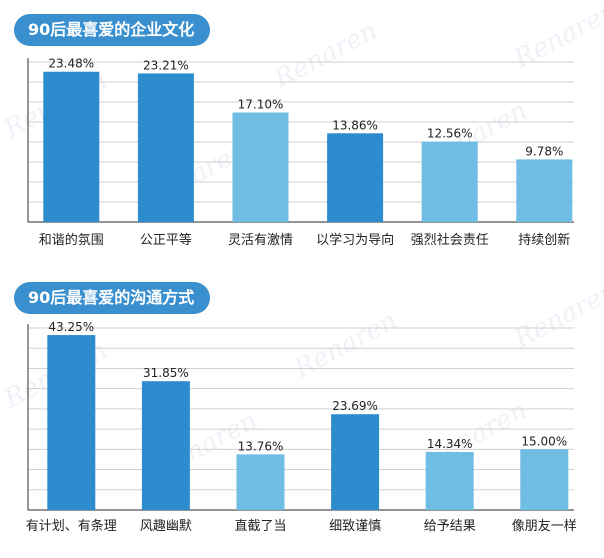  I want to click on bar-value-label: 9.78%, so click(544, 151).